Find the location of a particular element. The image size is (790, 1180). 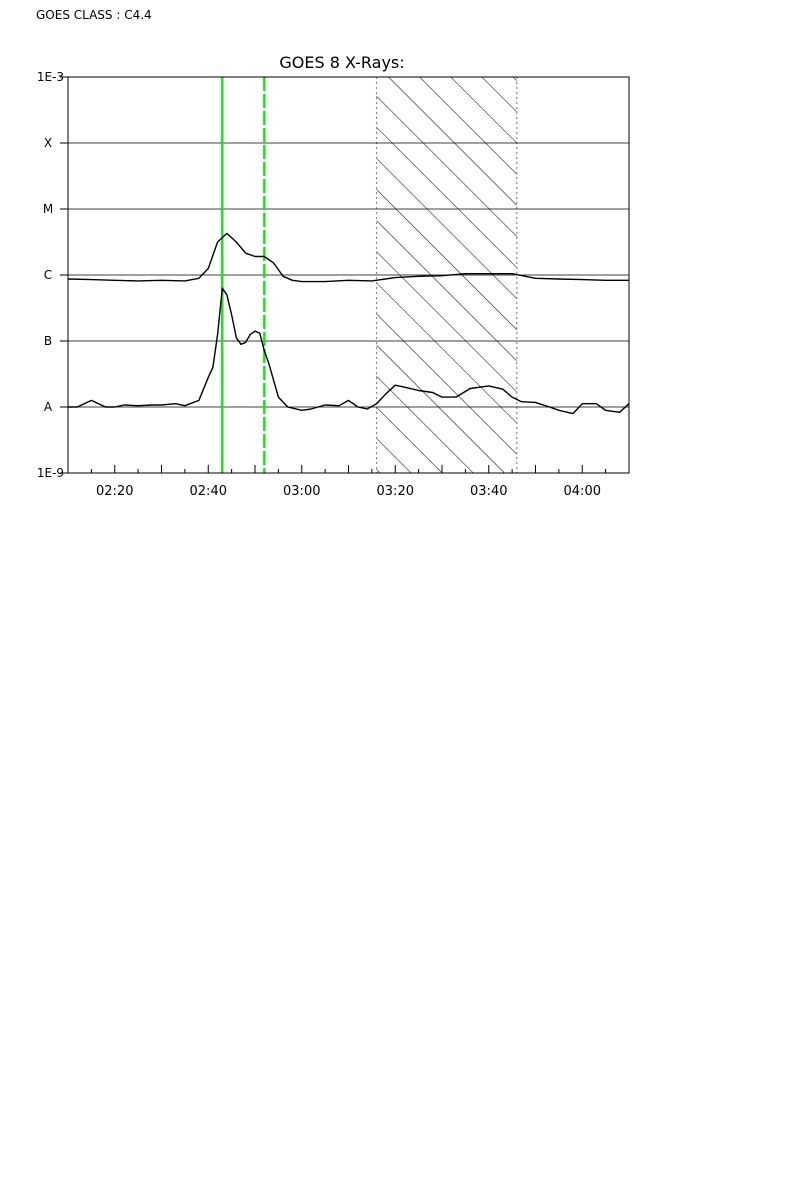

x-tick-label: 03:20 is located at coordinates (395, 491).